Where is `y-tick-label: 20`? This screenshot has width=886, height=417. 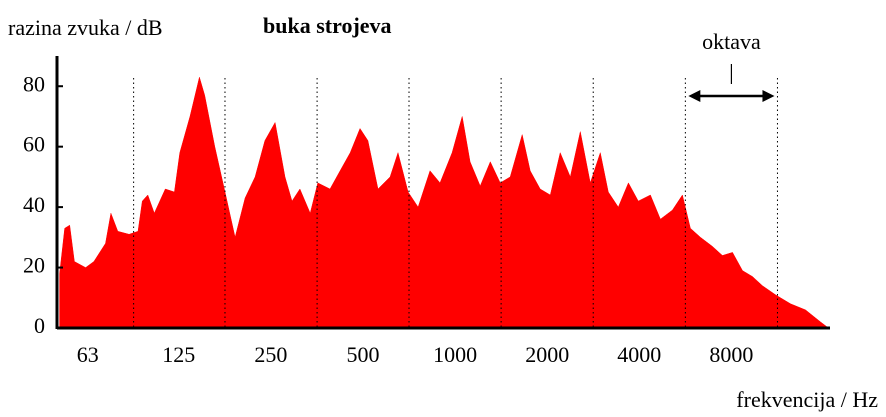
y-tick-label: 20 is located at coordinates (34, 265).